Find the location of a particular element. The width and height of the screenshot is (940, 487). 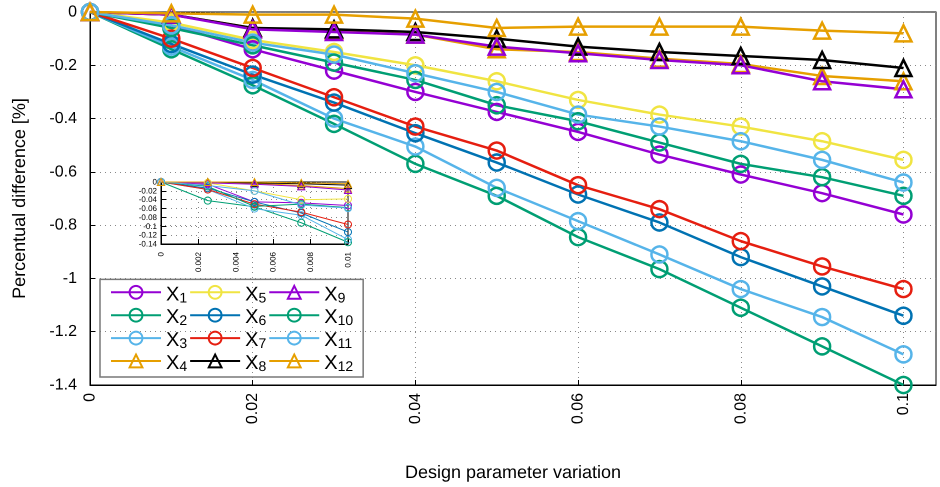

x-tick-label: 0.002 is located at coordinates (198, 261).